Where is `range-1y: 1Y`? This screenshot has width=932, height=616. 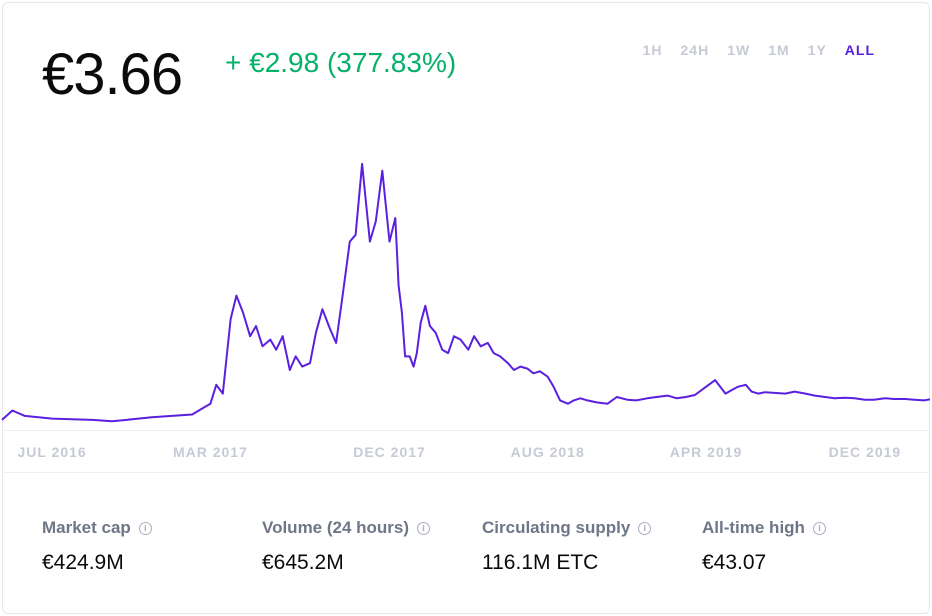 range-1y: 1Y is located at coordinates (817, 50).